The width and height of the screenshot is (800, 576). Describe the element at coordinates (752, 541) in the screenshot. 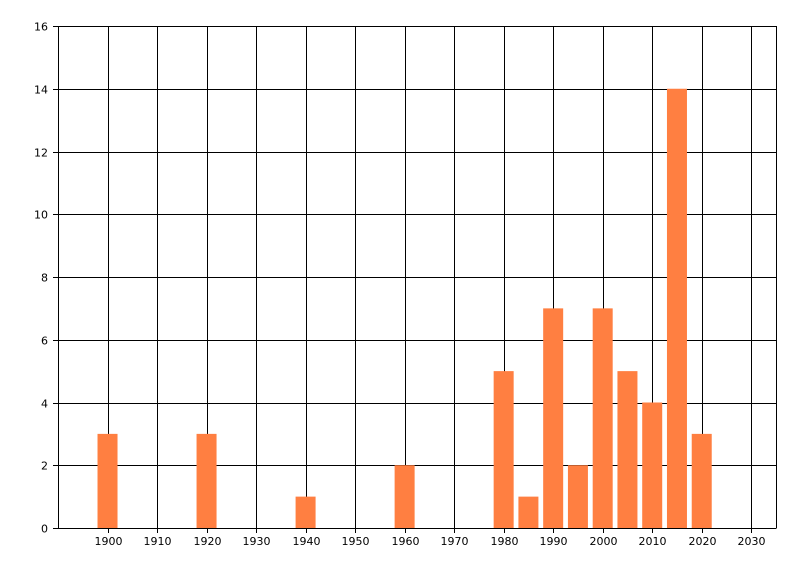

I see `x-tick-label: 2030` at that location.